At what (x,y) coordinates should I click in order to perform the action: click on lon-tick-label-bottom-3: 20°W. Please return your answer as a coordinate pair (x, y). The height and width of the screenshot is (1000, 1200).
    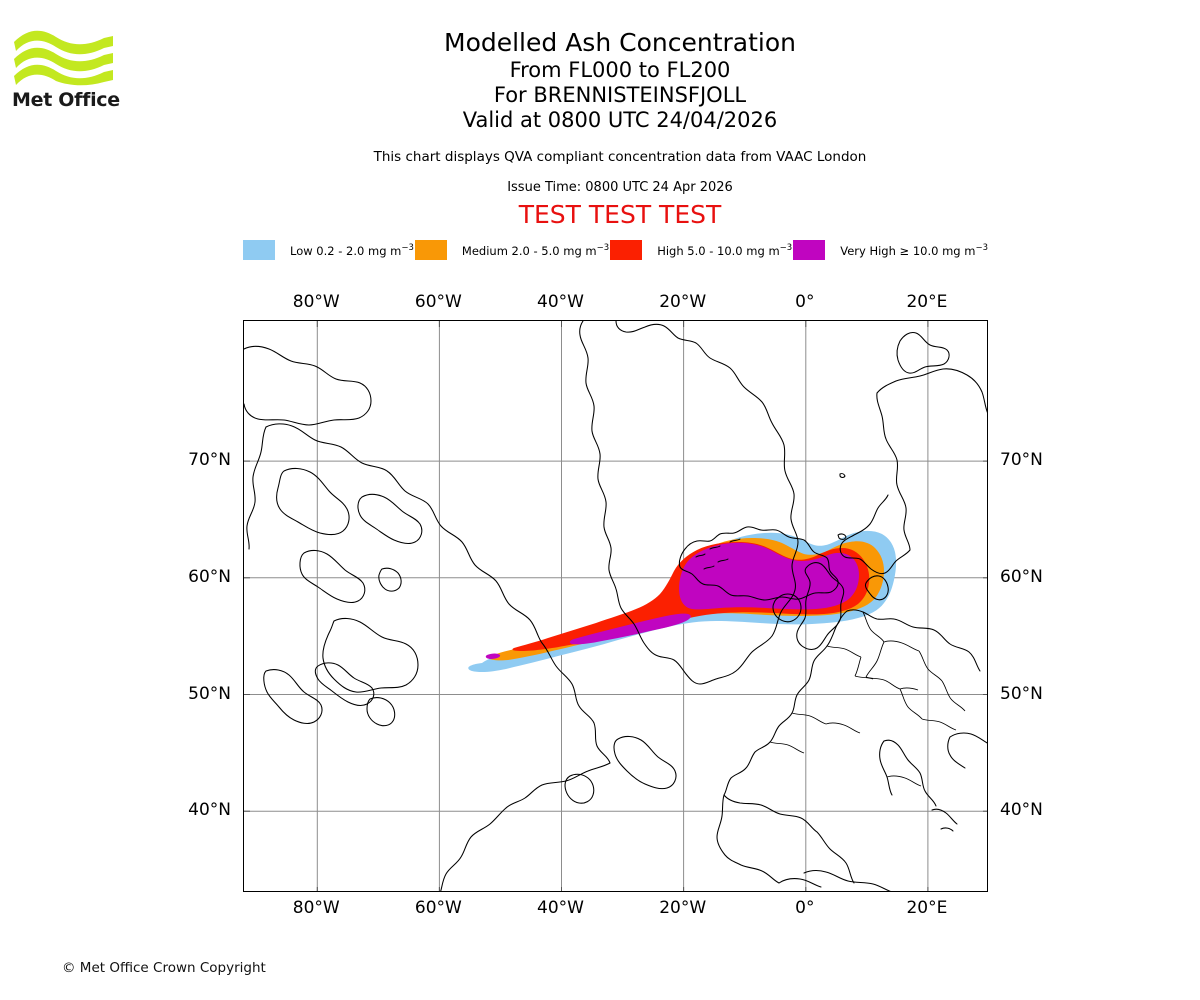
    Looking at the image, I should click on (683, 908).